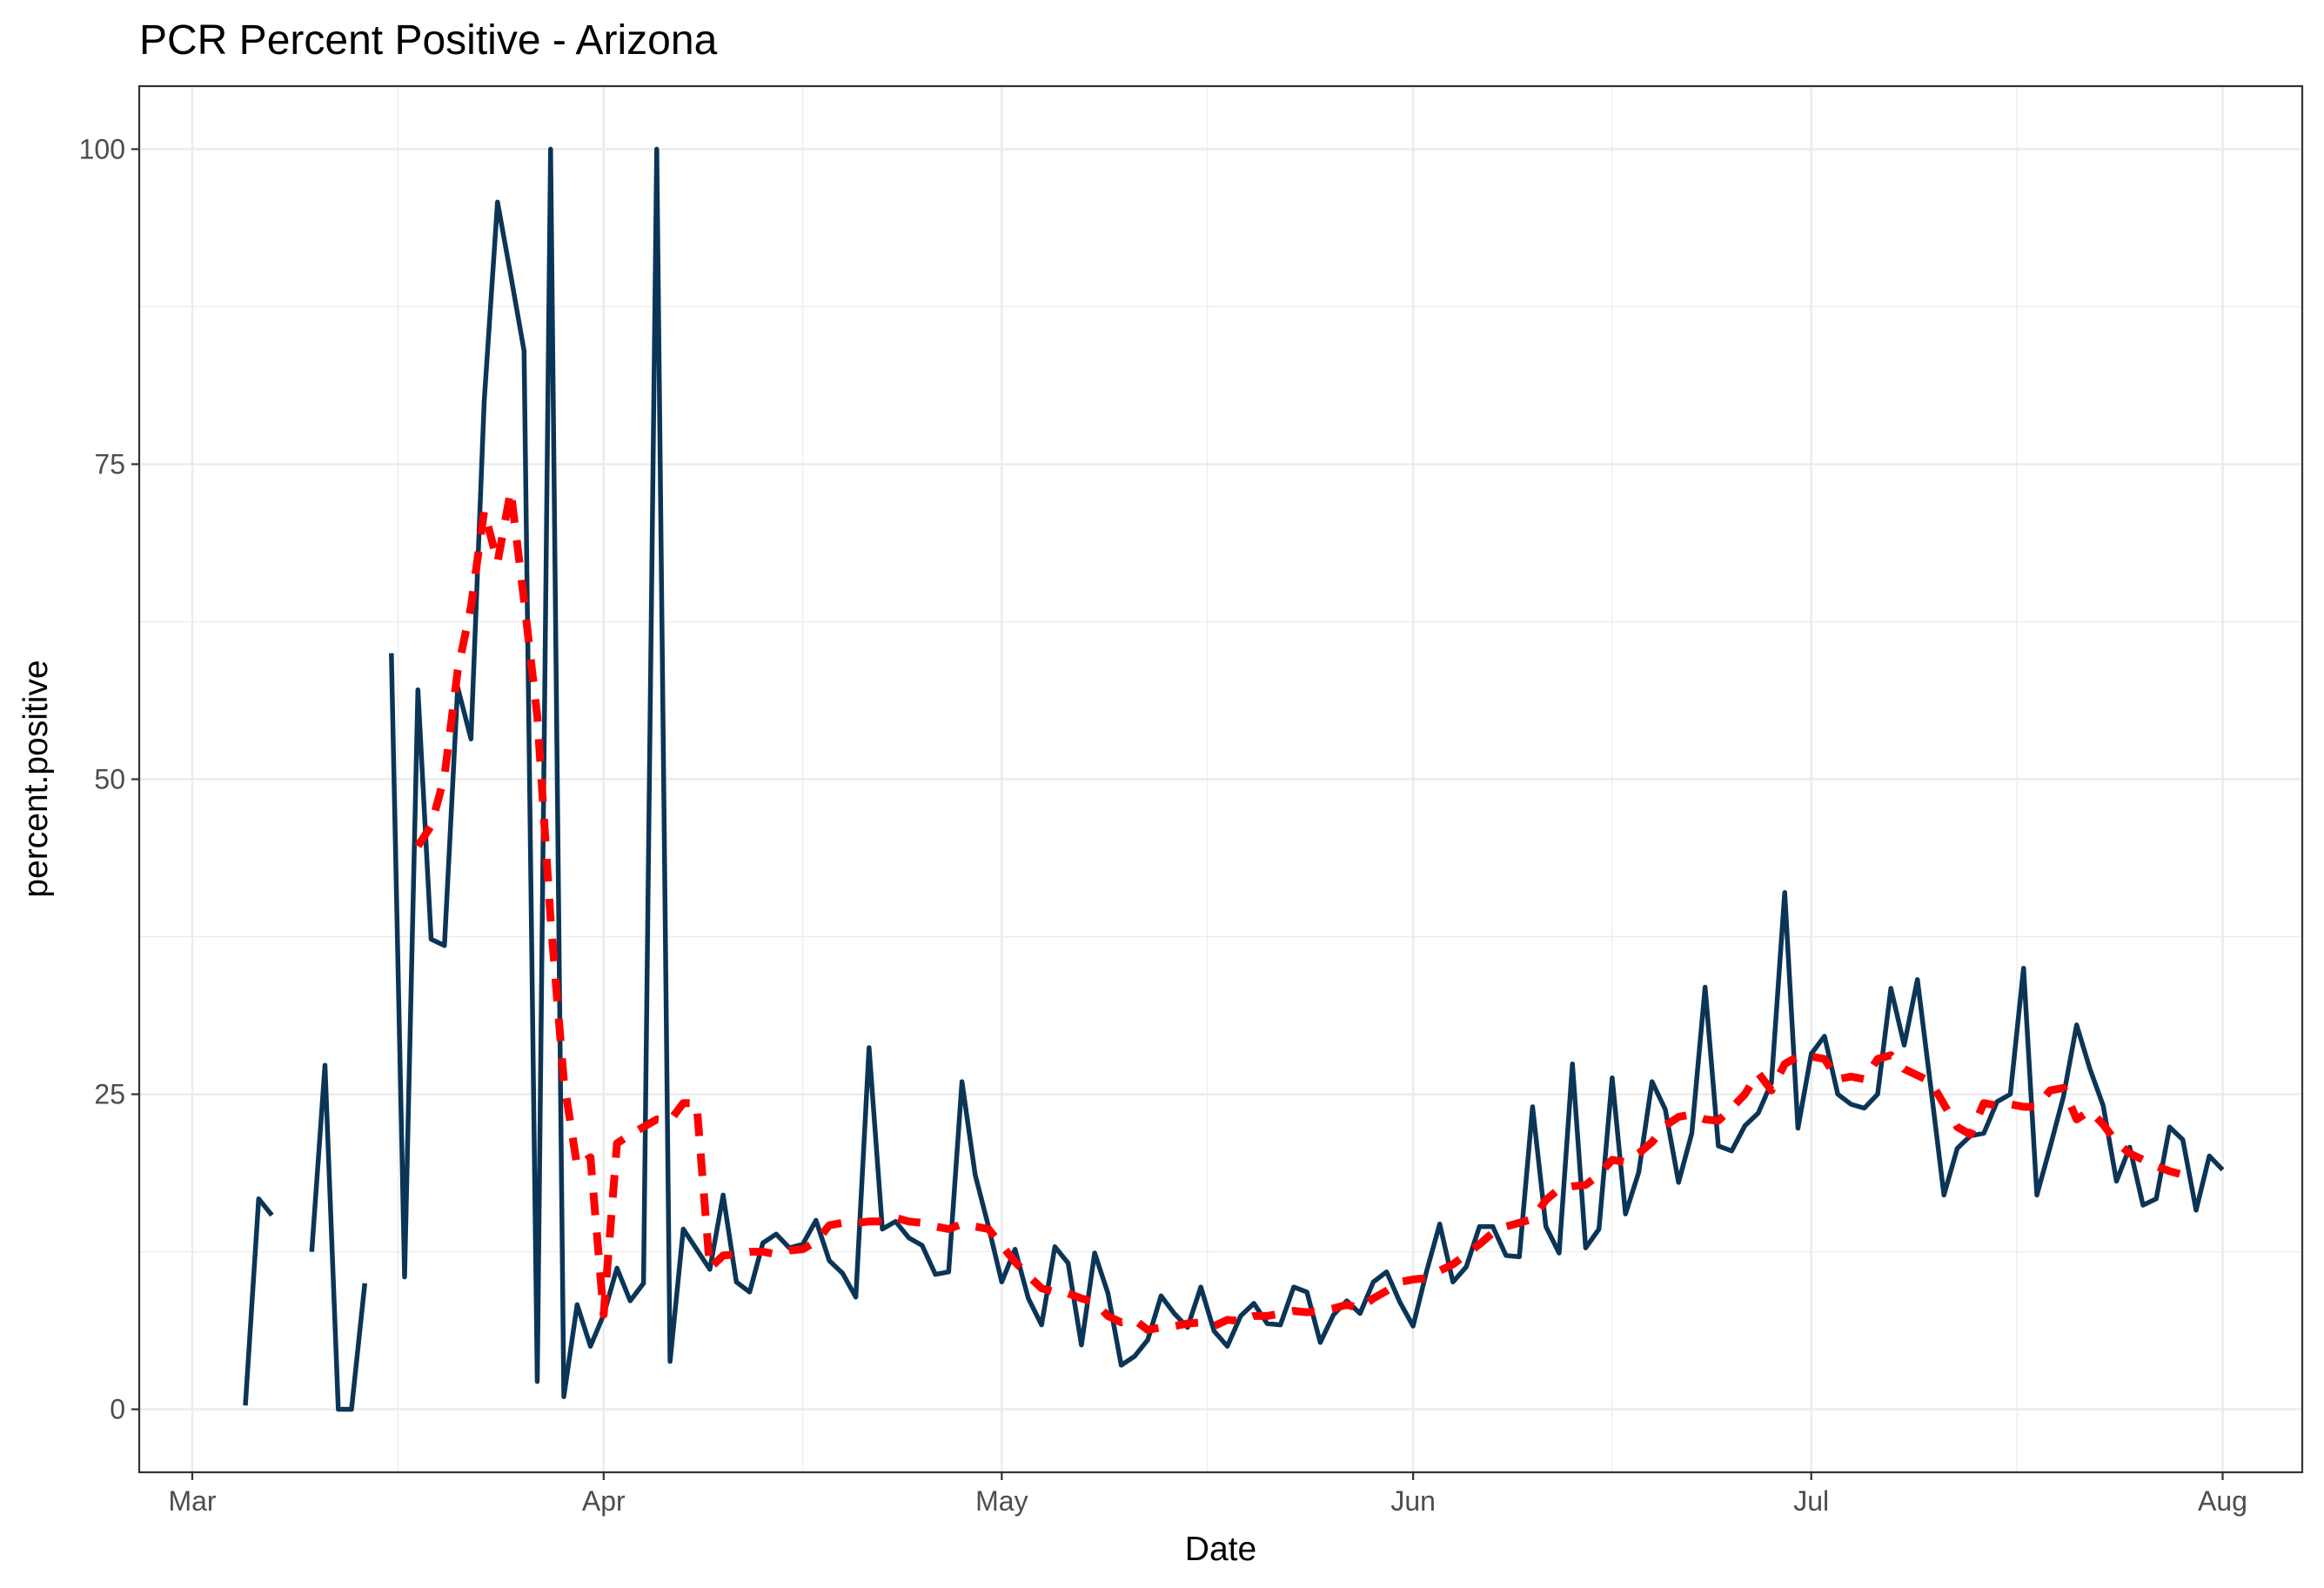  Describe the element at coordinates (1207, 1494) in the screenshot. I see `x-axis: Mar Apr May Jun Jul Aug` at that location.